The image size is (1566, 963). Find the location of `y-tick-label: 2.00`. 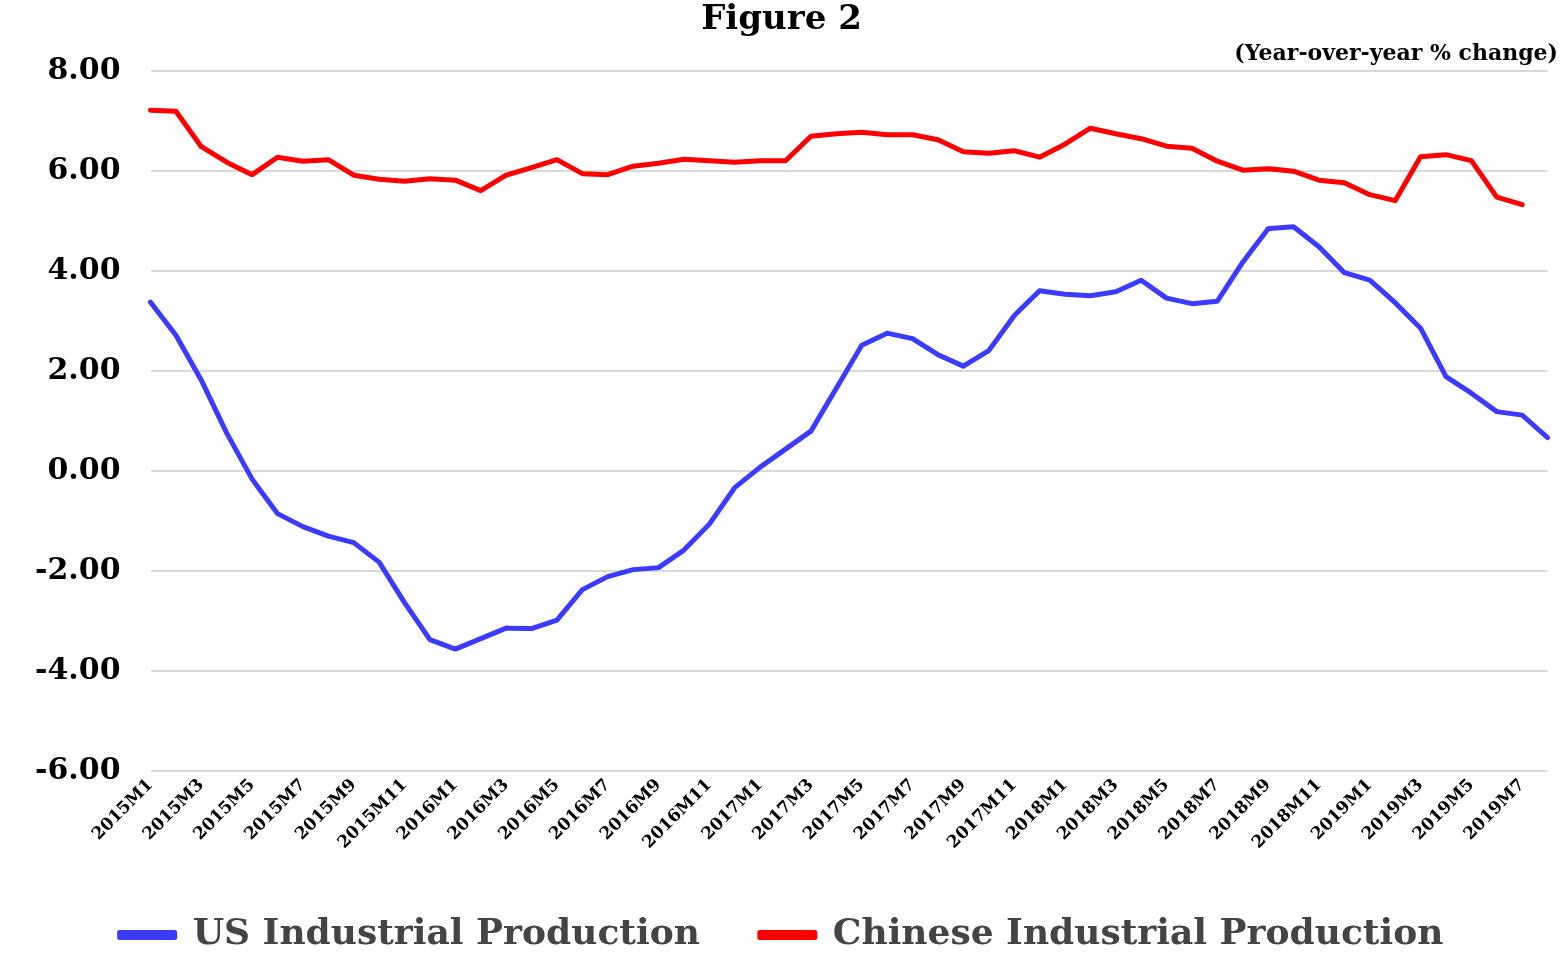

y-tick-label: 2.00 is located at coordinates (84, 368).